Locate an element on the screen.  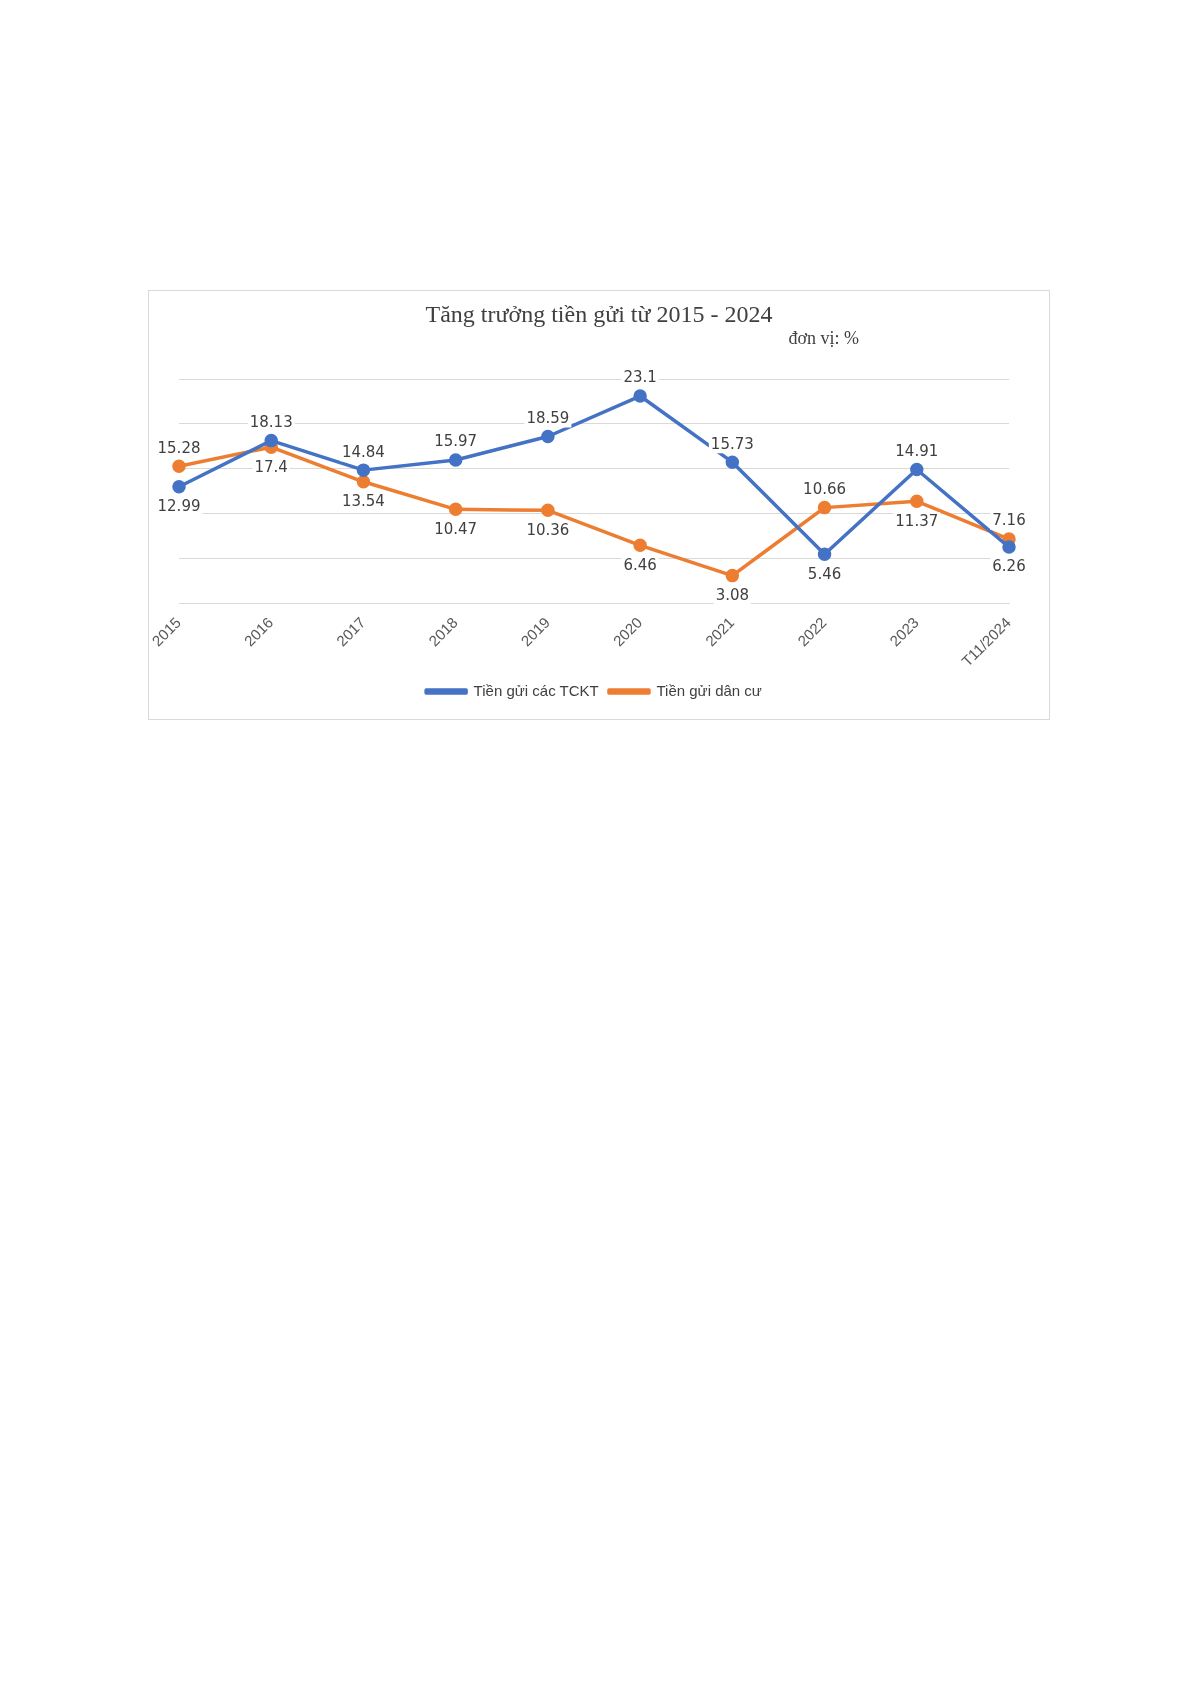
data-label: 14.84 is located at coordinates (363, 451).